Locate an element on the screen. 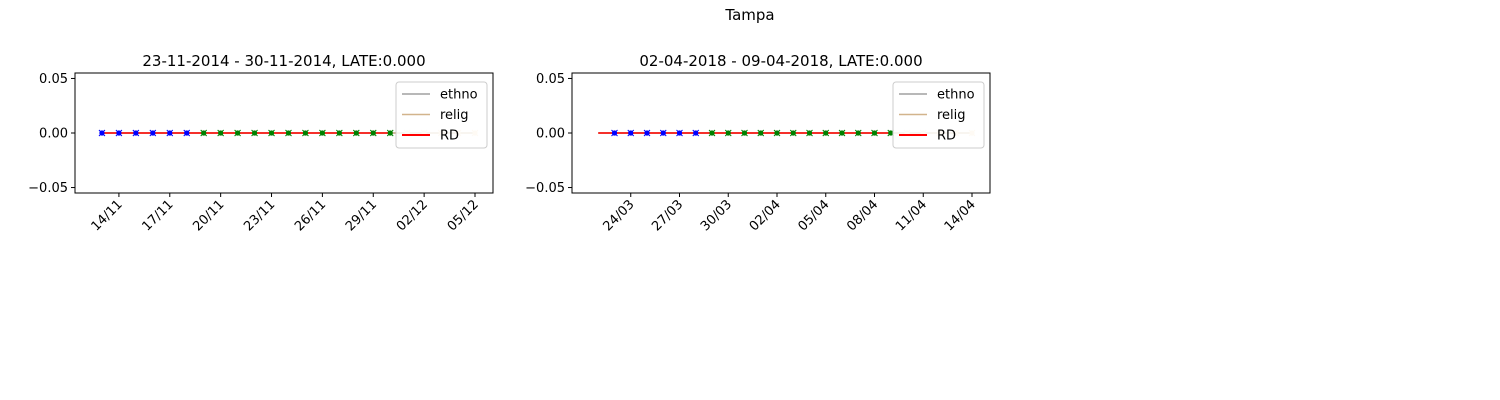 This screenshot has width=1500, height=400. chart-title: 23-11-2014 - 30-11-2014, LATE:0.000 is located at coordinates (283, 61).